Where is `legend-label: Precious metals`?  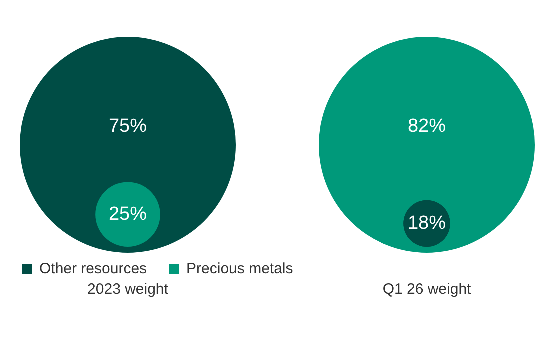 legend-label: Precious metals is located at coordinates (240, 269).